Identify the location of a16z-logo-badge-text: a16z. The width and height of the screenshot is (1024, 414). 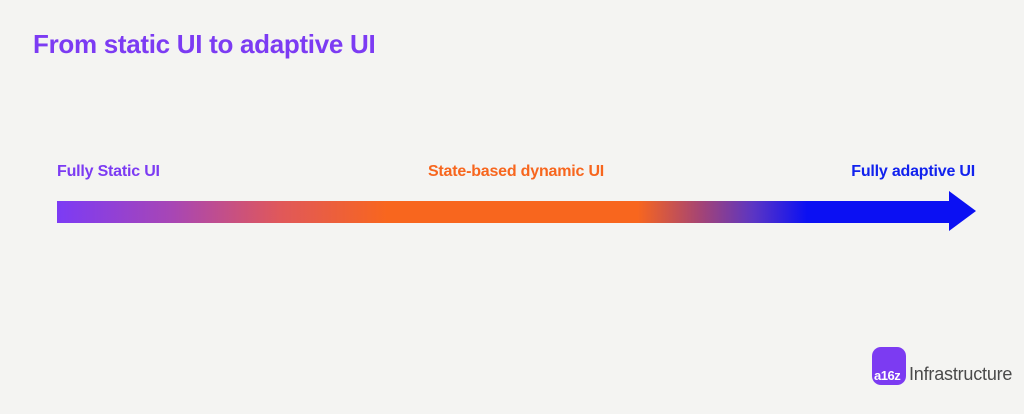
(887, 375).